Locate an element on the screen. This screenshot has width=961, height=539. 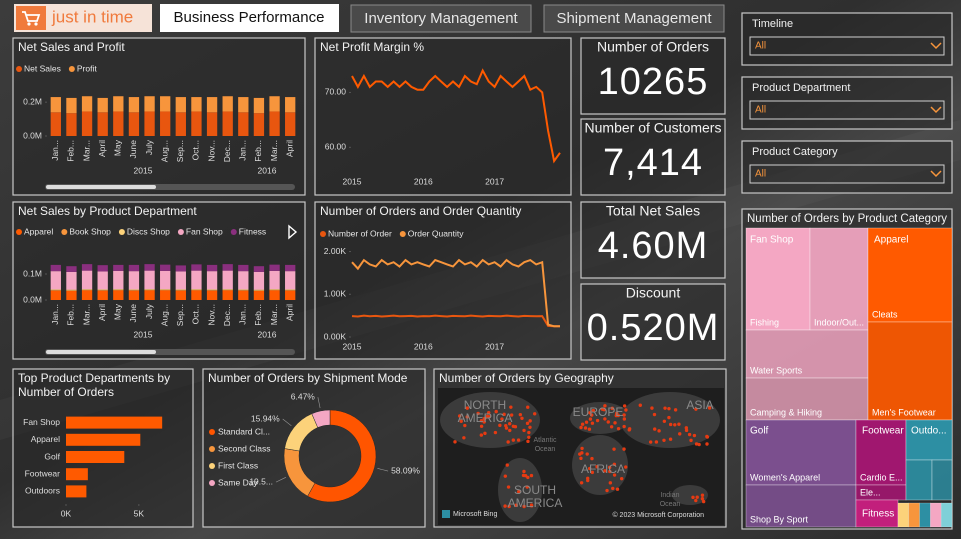
map-label: NORTH AMERICA is located at coordinates (485, 411).